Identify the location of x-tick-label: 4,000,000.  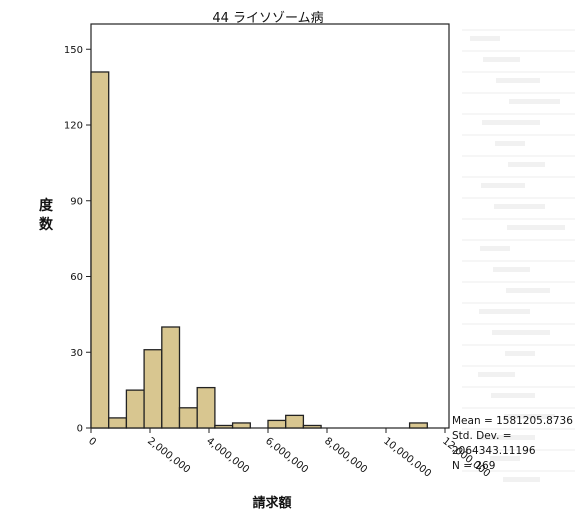
(227, 456).